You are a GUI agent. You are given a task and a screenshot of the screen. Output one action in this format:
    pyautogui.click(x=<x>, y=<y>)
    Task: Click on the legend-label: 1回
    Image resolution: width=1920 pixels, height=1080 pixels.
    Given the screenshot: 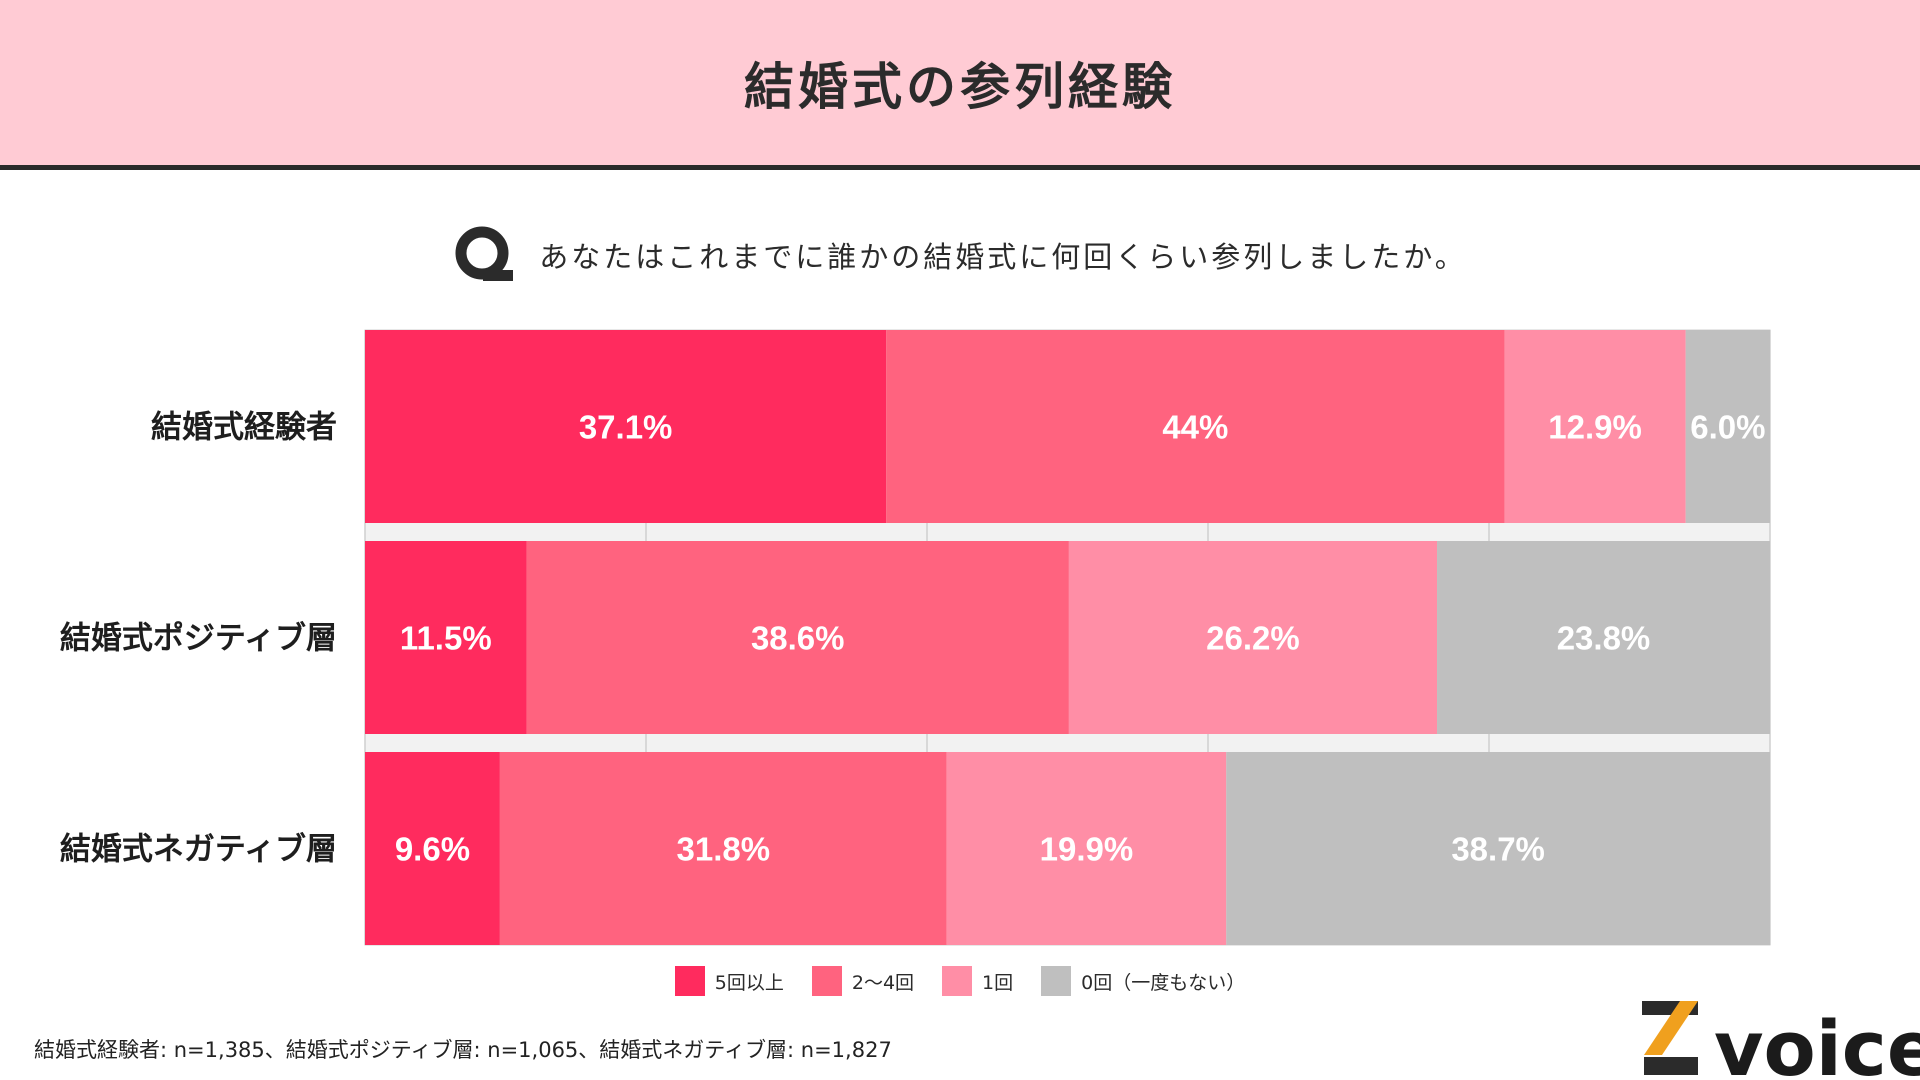 What is the action you would take?
    pyautogui.click(x=998, y=982)
    